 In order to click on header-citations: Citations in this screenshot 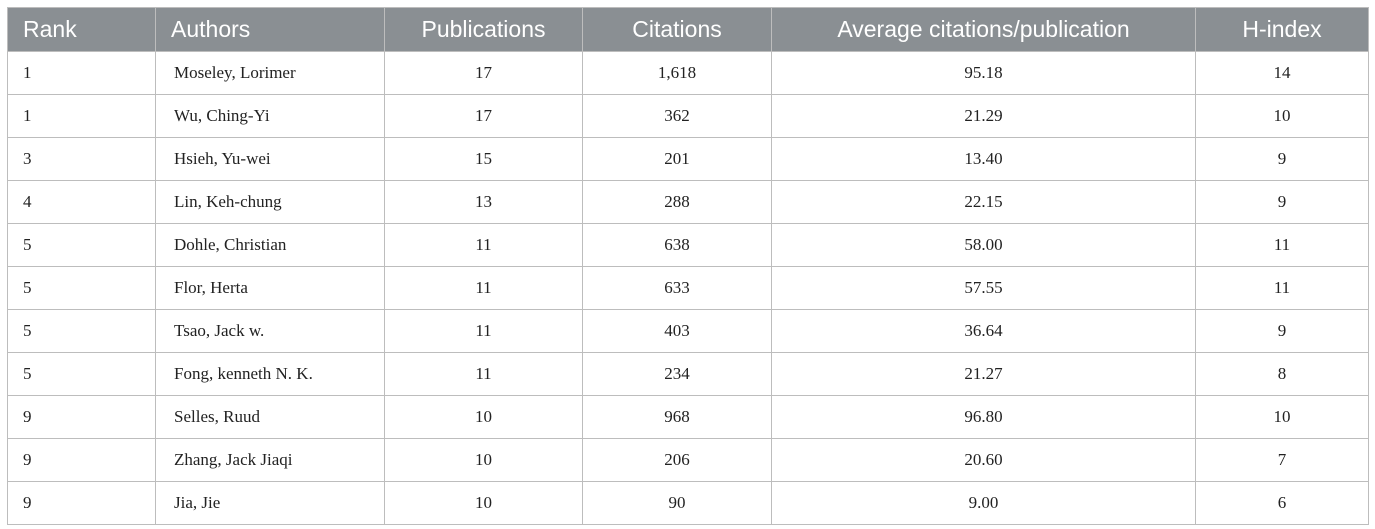, I will do `click(677, 29)`.